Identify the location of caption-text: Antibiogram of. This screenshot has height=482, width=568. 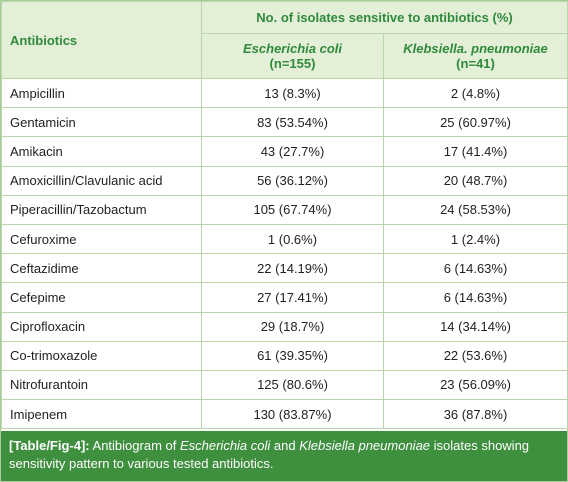
(134, 445).